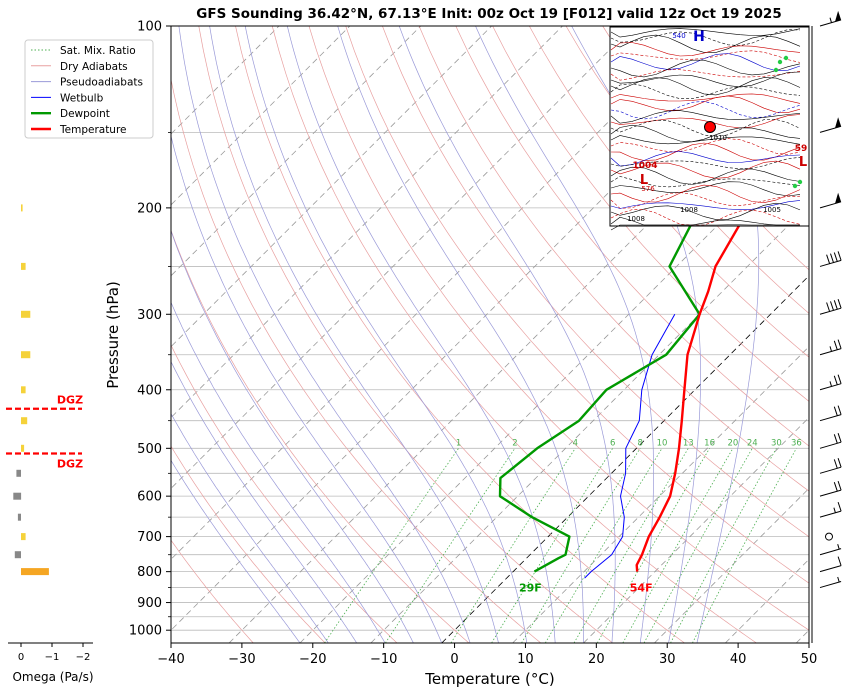  What do you see at coordinates (145, 631) in the screenshot?
I see `y-tick-label: 1000` at bounding box center [145, 631].